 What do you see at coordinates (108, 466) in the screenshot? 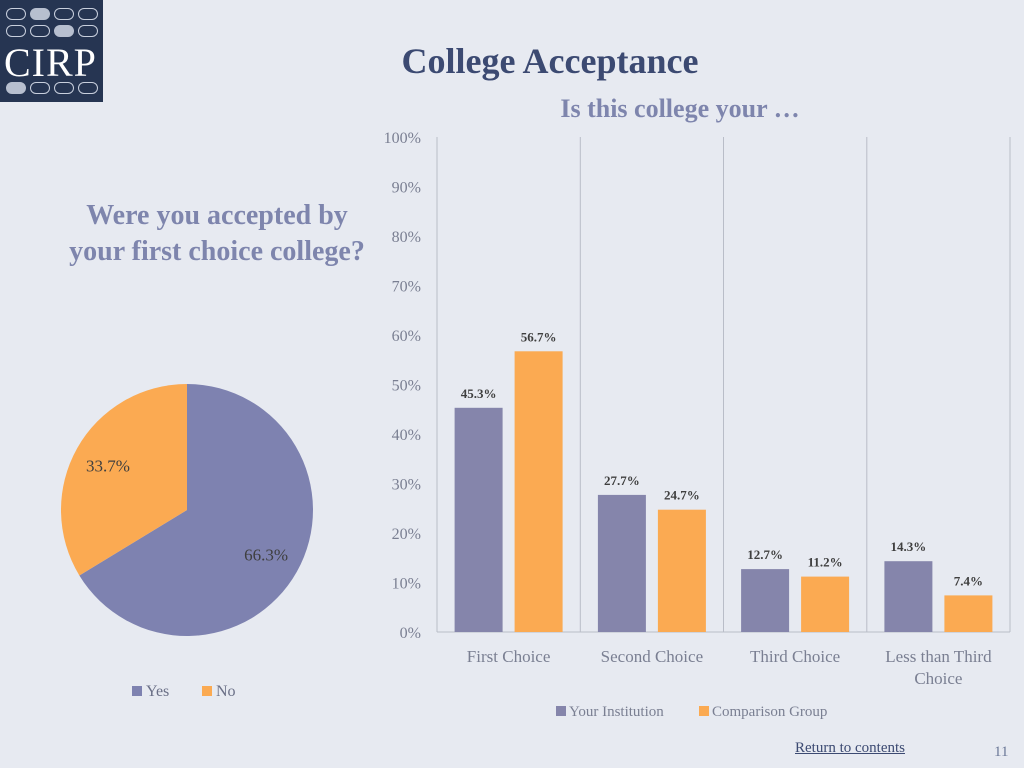
I see `pie-value-label: 33.7%` at bounding box center [108, 466].